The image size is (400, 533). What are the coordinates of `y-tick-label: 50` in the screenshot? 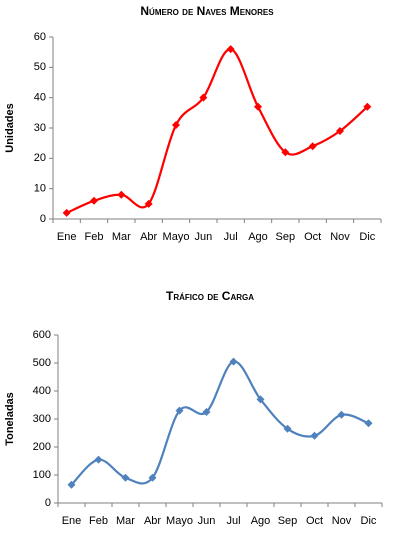 It's located at (40, 67).